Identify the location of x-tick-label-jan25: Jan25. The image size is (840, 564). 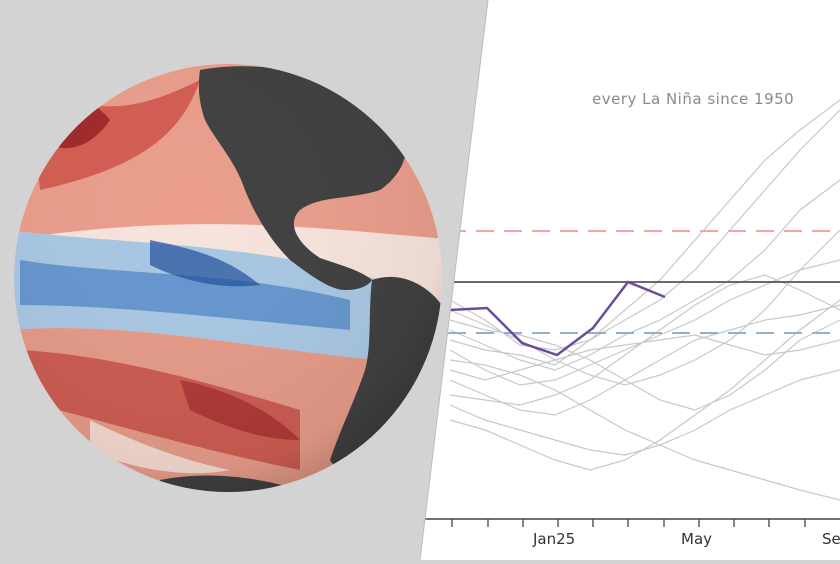
(554, 539).